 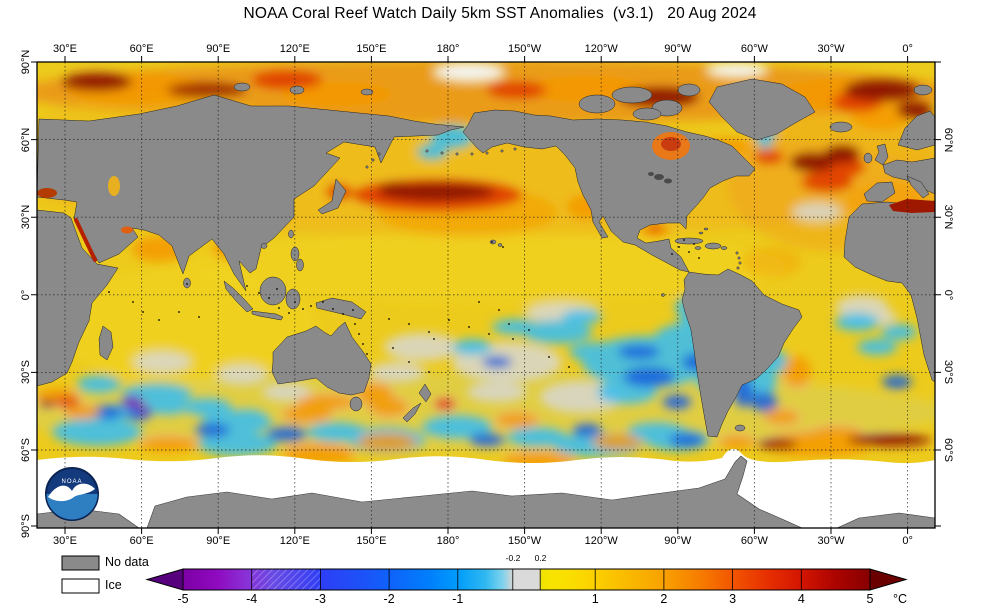 What do you see at coordinates (267, 315) in the screenshot?
I see `java` at bounding box center [267, 315].